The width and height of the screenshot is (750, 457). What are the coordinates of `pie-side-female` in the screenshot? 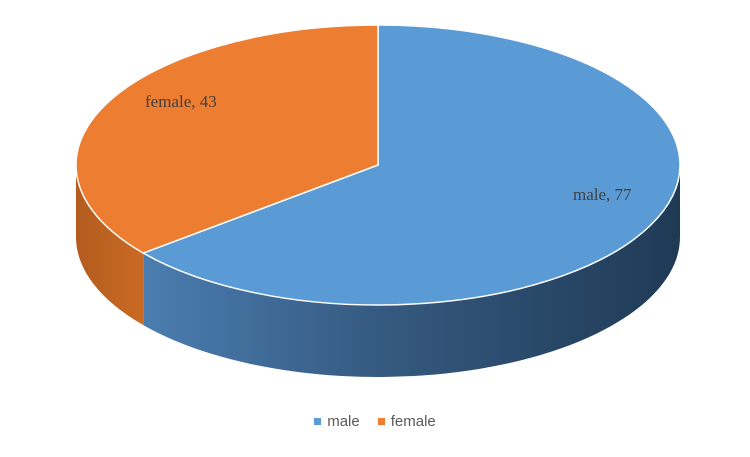 It's located at (110, 245).